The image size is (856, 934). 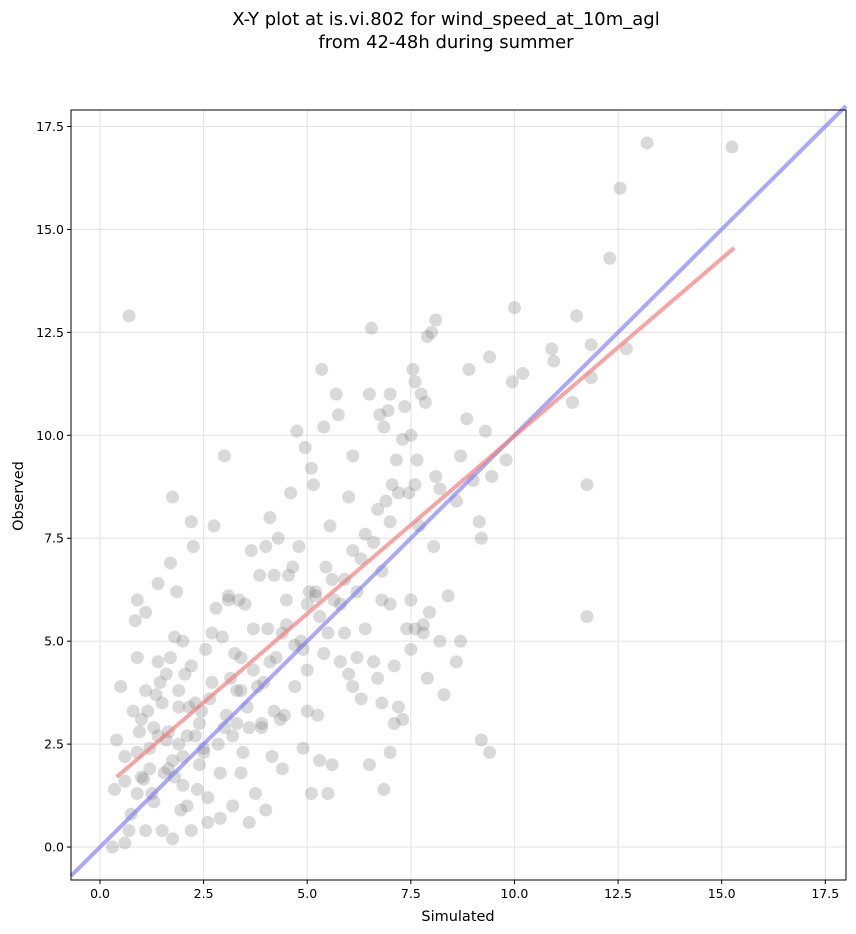 I want to click on y-axis-label: Observed, so click(x=19, y=496).